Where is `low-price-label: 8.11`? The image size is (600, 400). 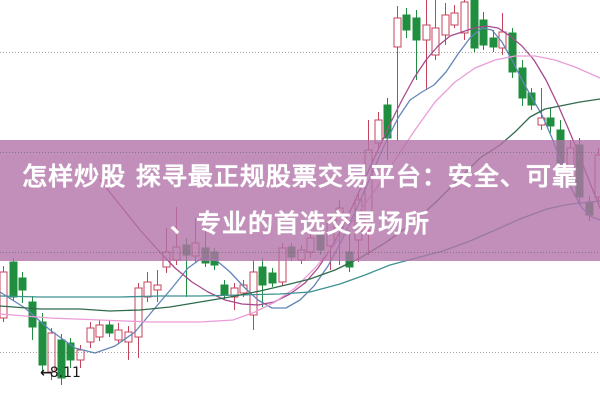 low-price-label: 8.11 is located at coordinates (65, 373).